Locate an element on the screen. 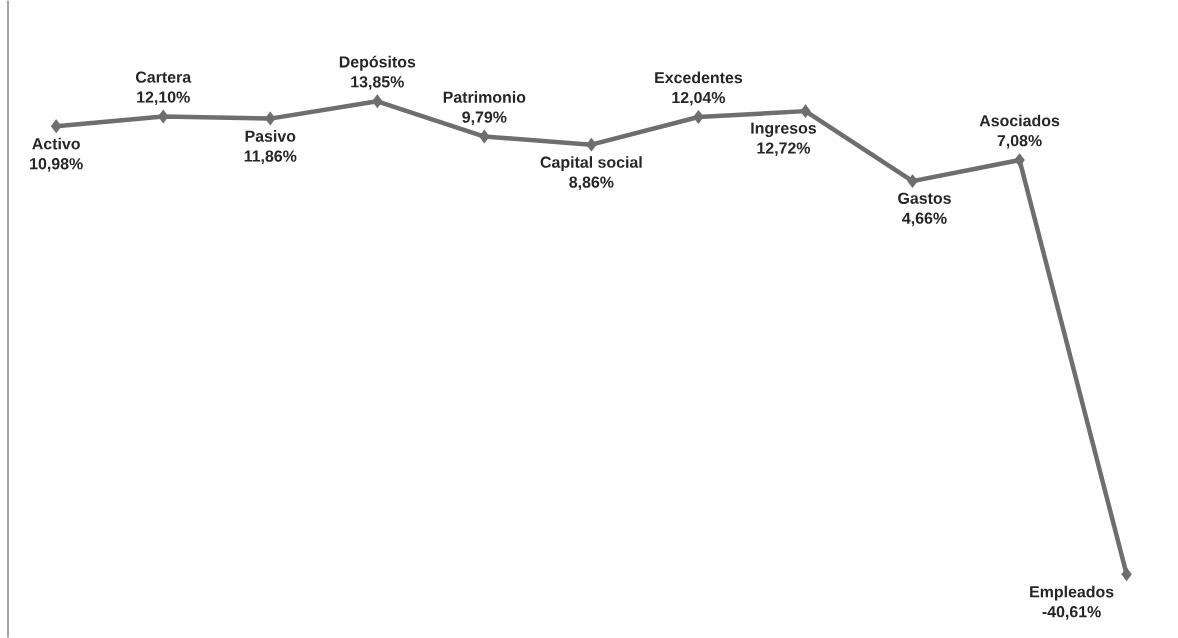  data-label: 12,72% is located at coordinates (784, 149).